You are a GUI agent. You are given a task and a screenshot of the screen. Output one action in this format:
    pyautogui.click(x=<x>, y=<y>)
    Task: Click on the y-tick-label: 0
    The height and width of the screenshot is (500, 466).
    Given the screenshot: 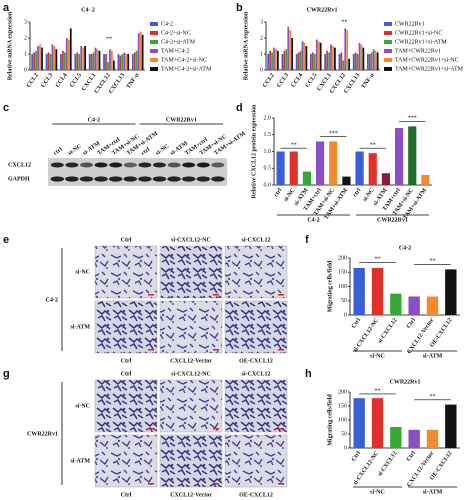 What is the action you would take?
    pyautogui.click(x=25, y=70)
    